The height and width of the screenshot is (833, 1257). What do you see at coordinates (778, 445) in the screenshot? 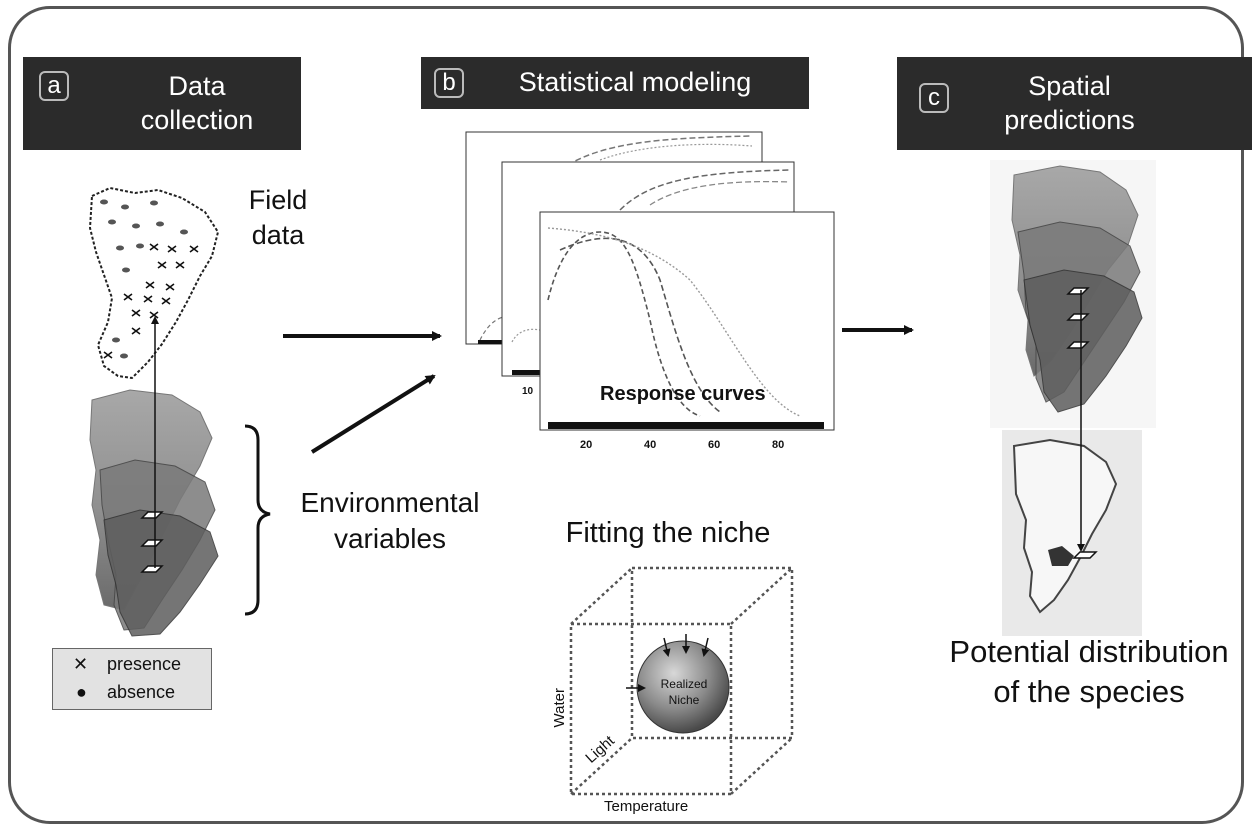
I see `x-tick-80: 80` at bounding box center [778, 445].